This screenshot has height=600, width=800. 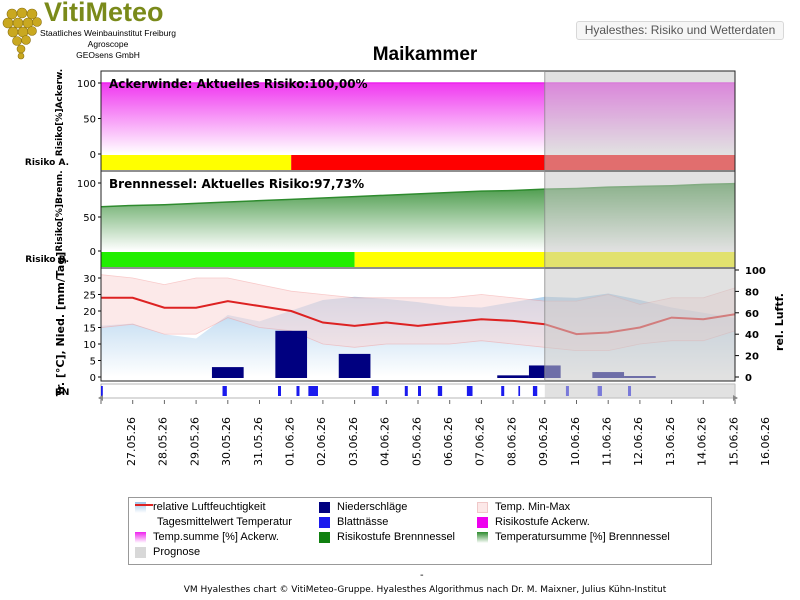 What do you see at coordinates (226, 441) in the screenshot?
I see `xtick-30.05.26: 30.05.26` at bounding box center [226, 441].